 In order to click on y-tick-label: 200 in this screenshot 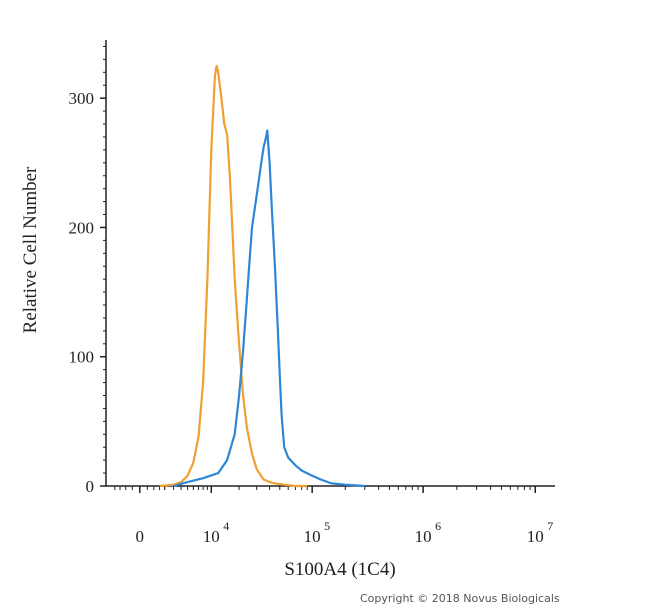, I will do `click(82, 227)`.